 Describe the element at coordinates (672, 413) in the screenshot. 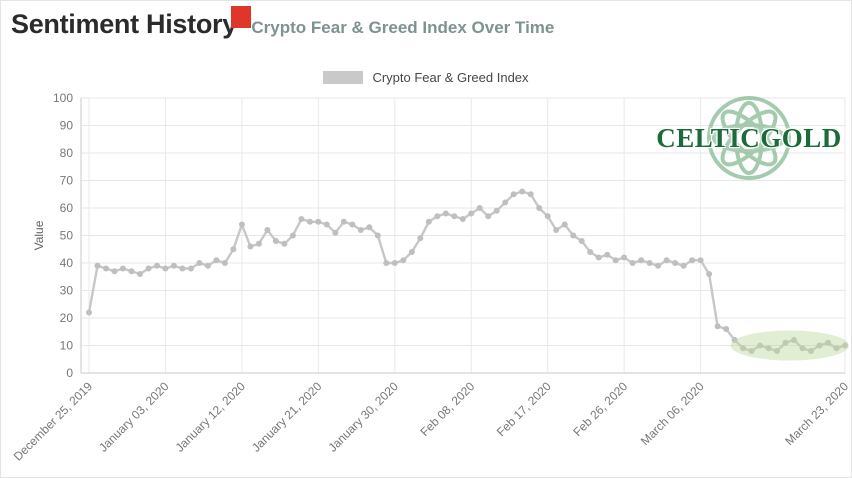

I see `svg-text: March 06, 2020` at that location.